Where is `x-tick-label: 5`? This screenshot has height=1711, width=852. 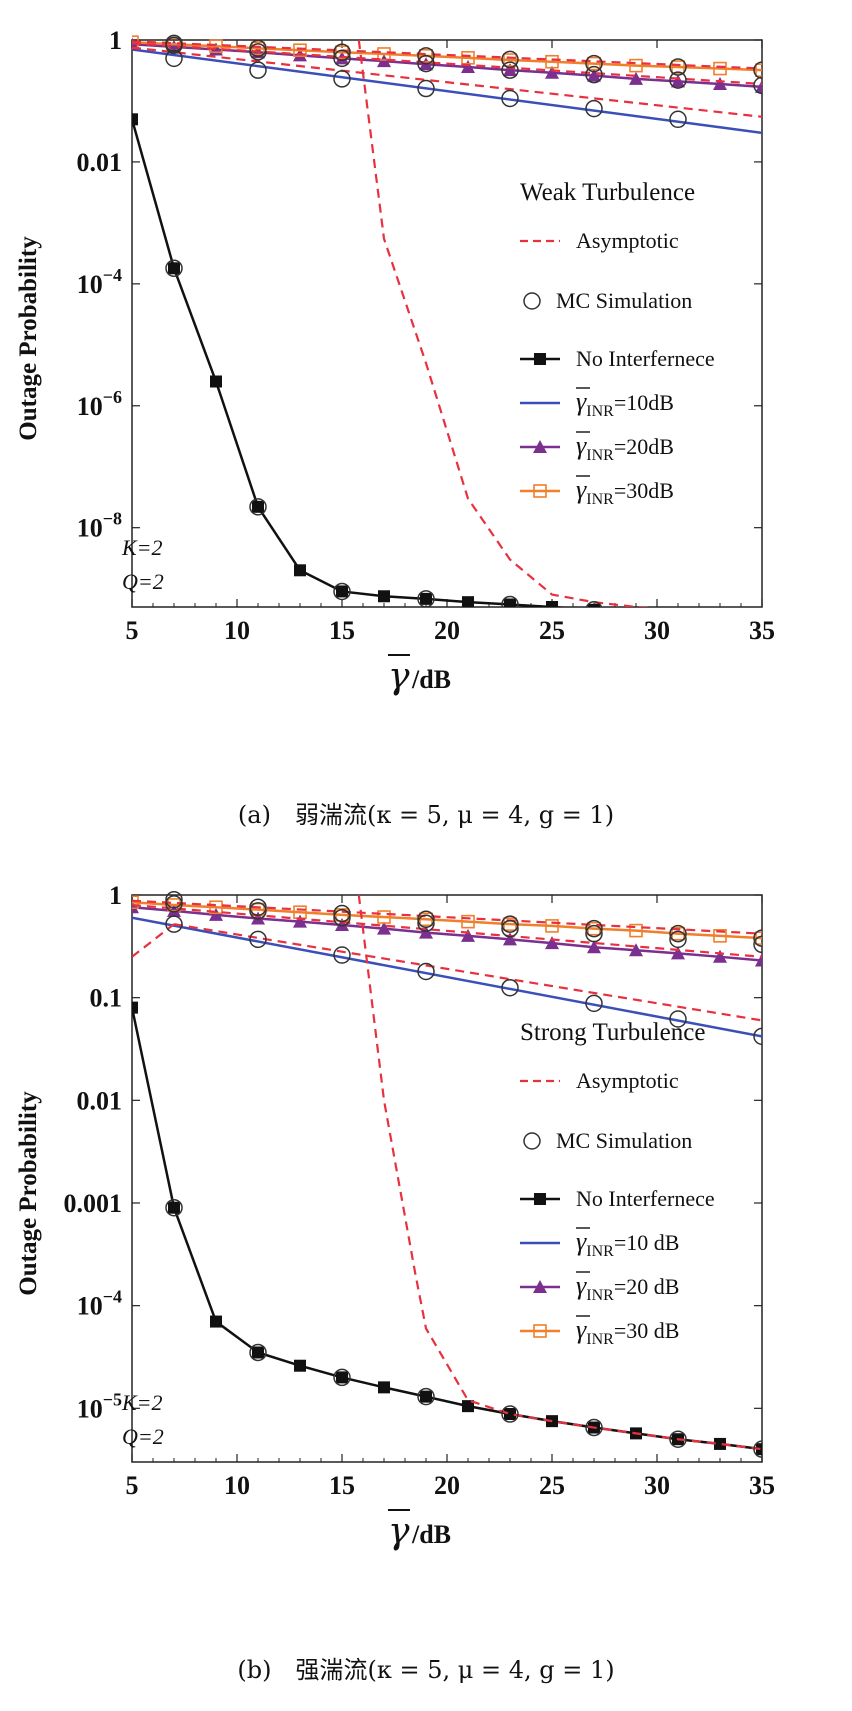 x-tick-label: 5 is located at coordinates (132, 630).